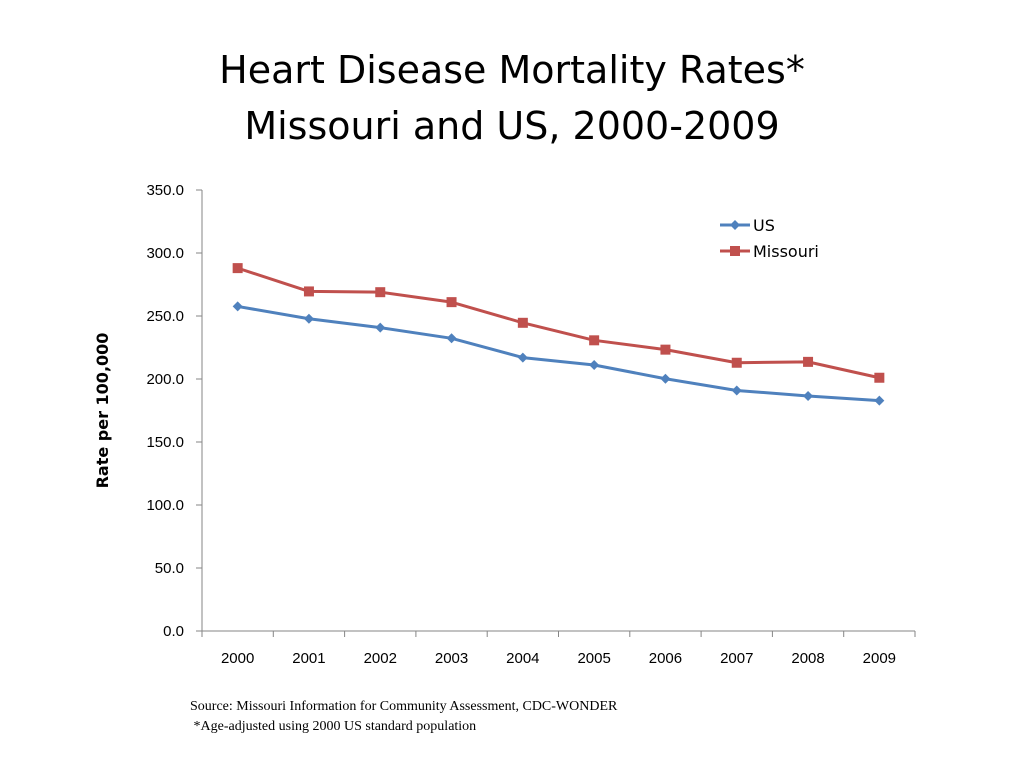 Image resolution: width=1024 pixels, height=768 pixels. Describe the element at coordinates (512, 70) in the screenshot. I see `chart-title-line-1: Heart Disease Mortality Rates*` at that location.